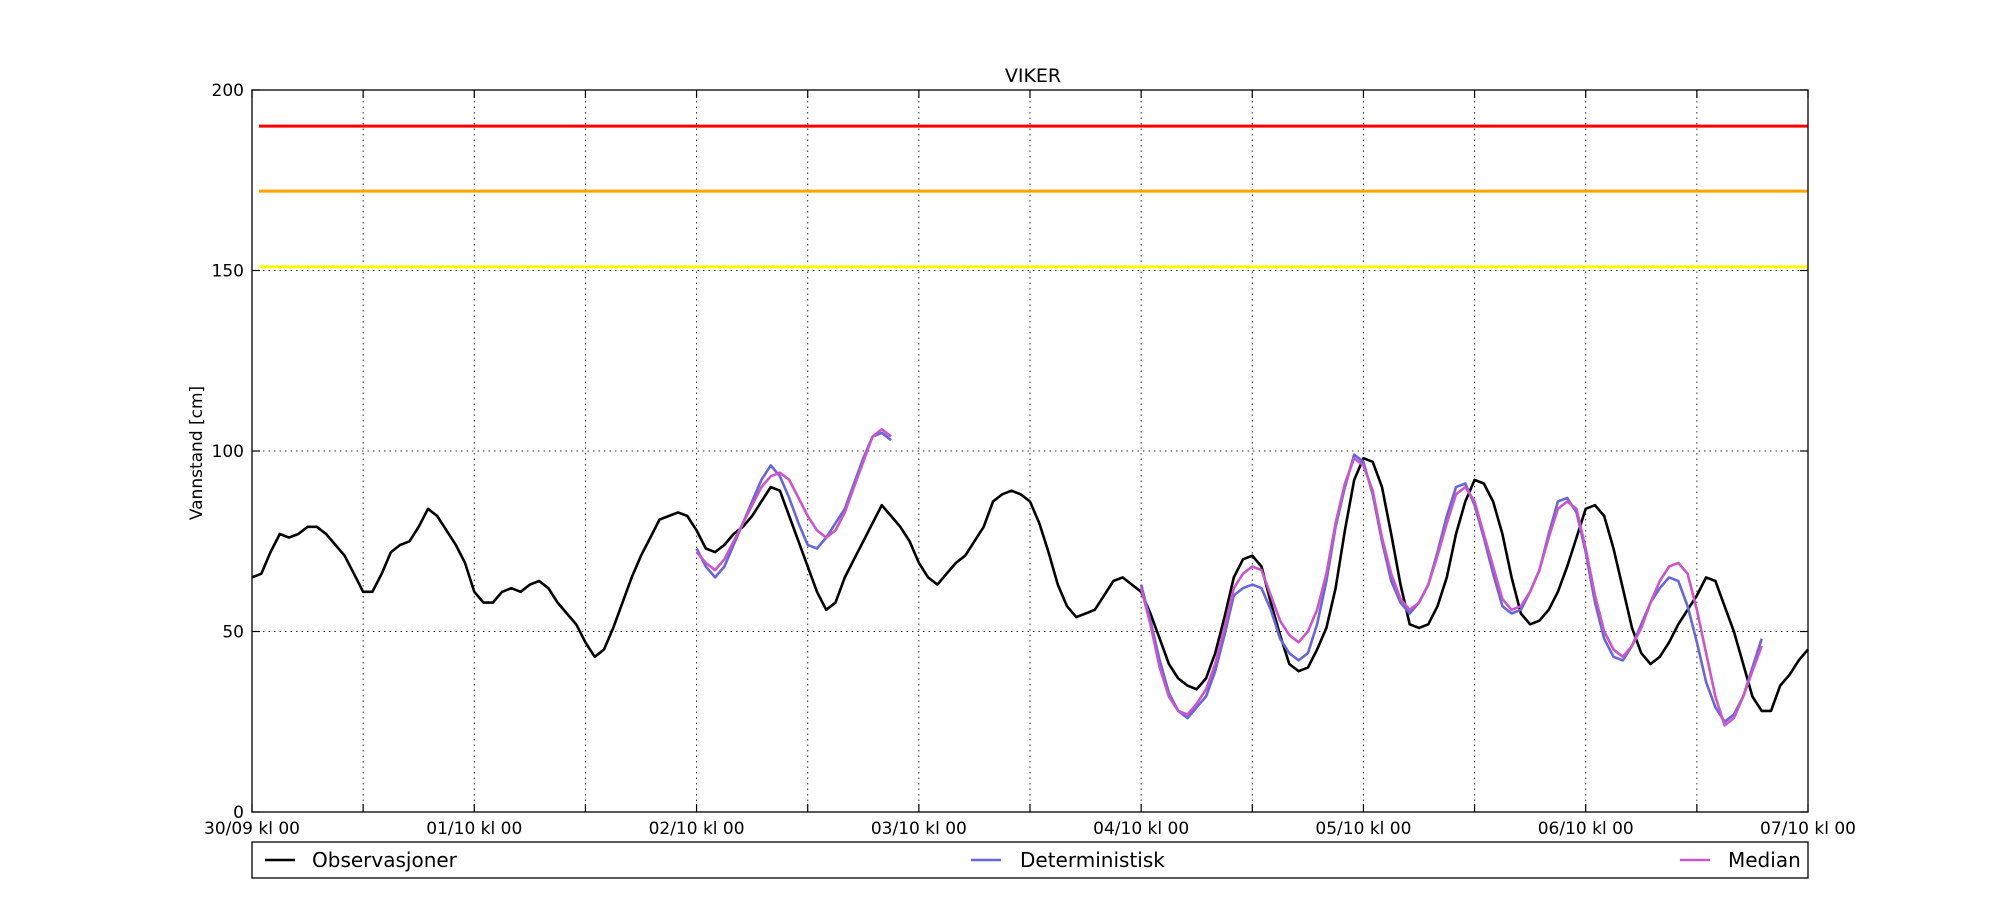  I want to click on x-tick-label: 07/10 kl 00, so click(1808, 829).